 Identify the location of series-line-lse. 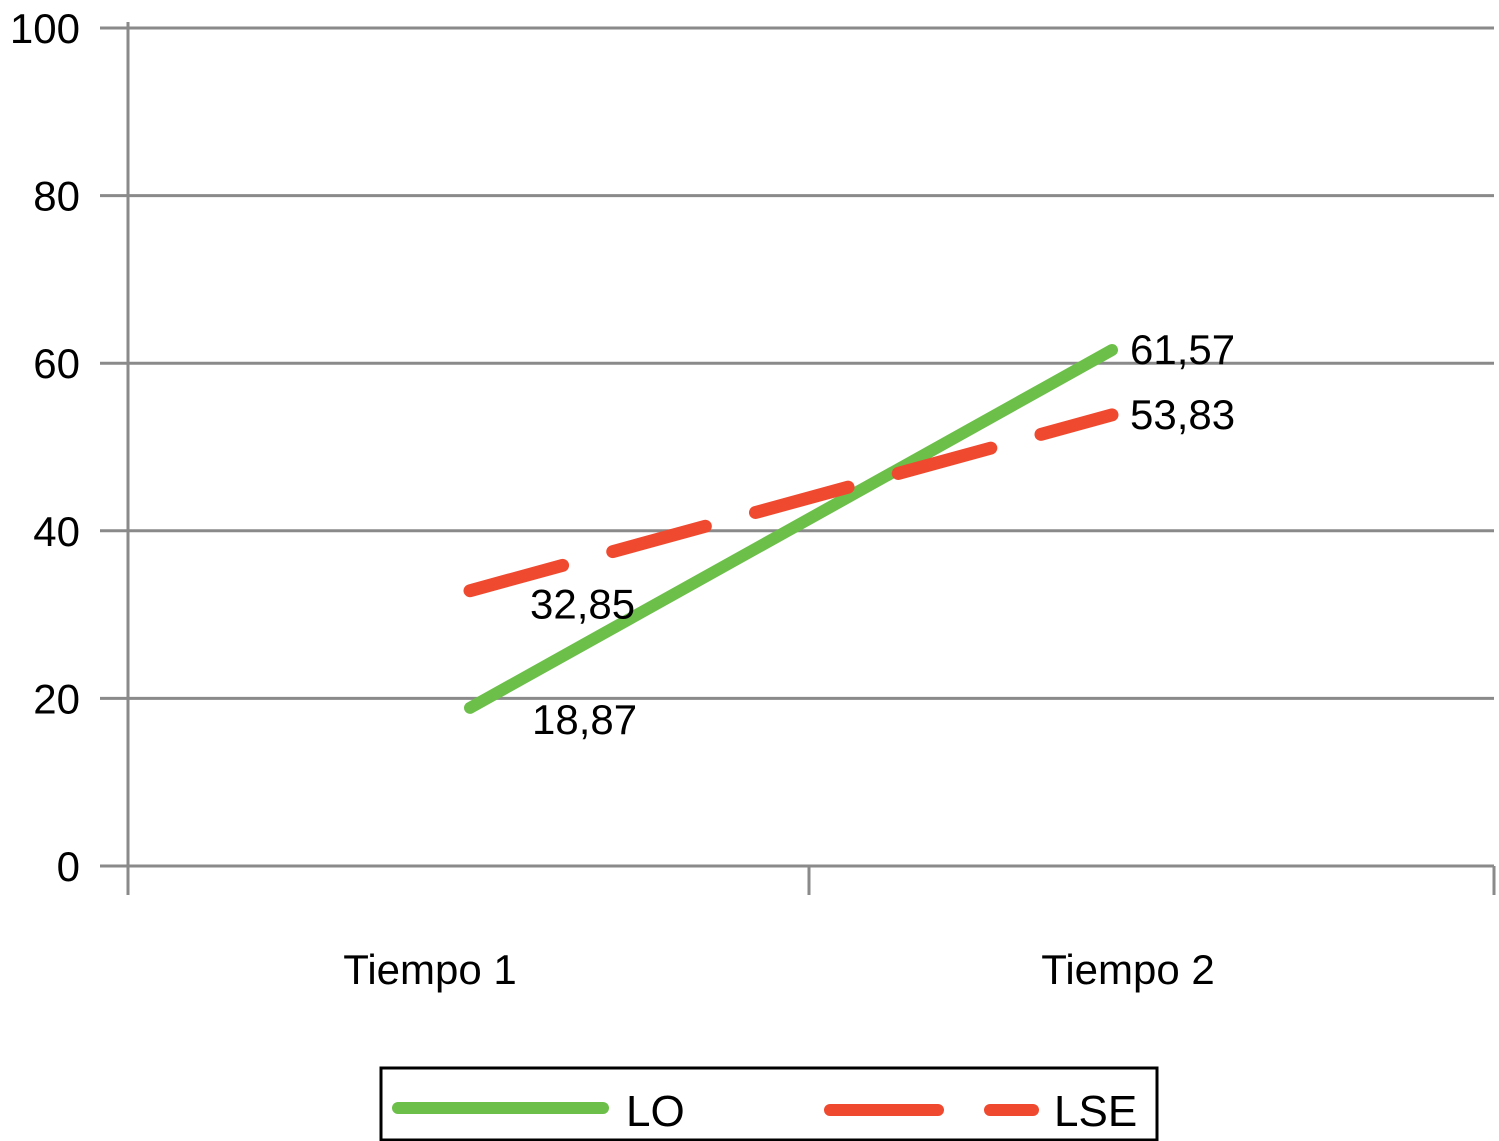
(791, 503).